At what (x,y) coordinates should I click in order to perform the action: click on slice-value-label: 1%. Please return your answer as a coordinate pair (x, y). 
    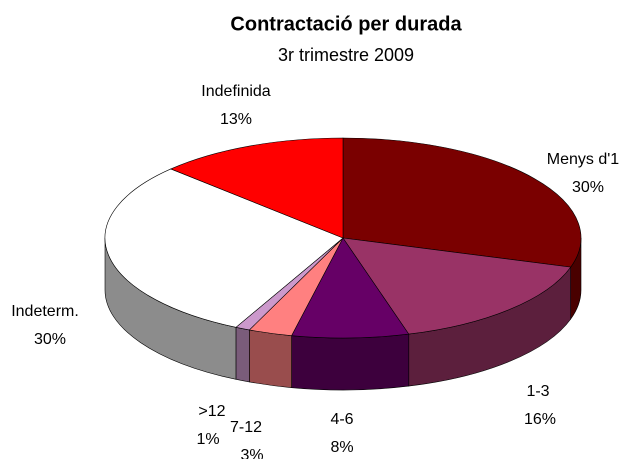
    Looking at the image, I should click on (207, 439).